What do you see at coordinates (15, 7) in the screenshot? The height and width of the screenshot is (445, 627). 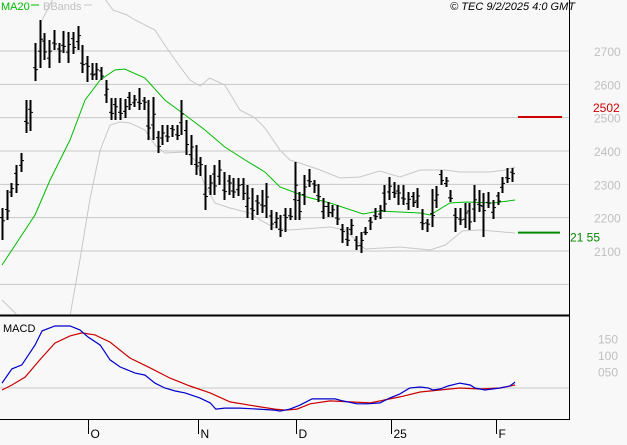 I see `legend-ma20: MA20` at bounding box center [15, 7].